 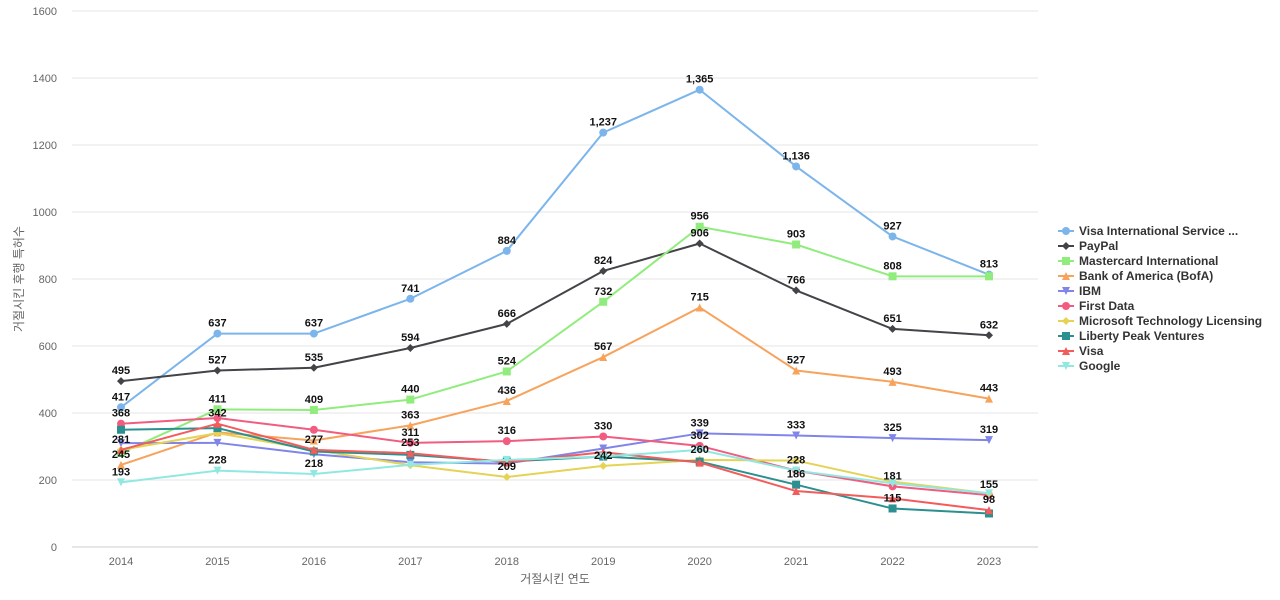 I want to click on legend-item: First Data, so click(x=1096, y=306).